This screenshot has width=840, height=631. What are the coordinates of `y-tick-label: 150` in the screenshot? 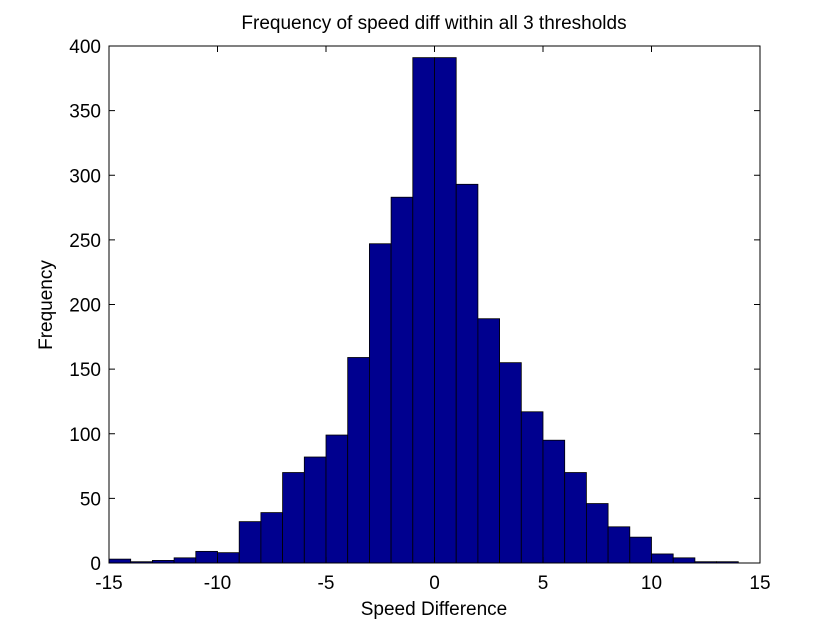 It's located at (85, 370).